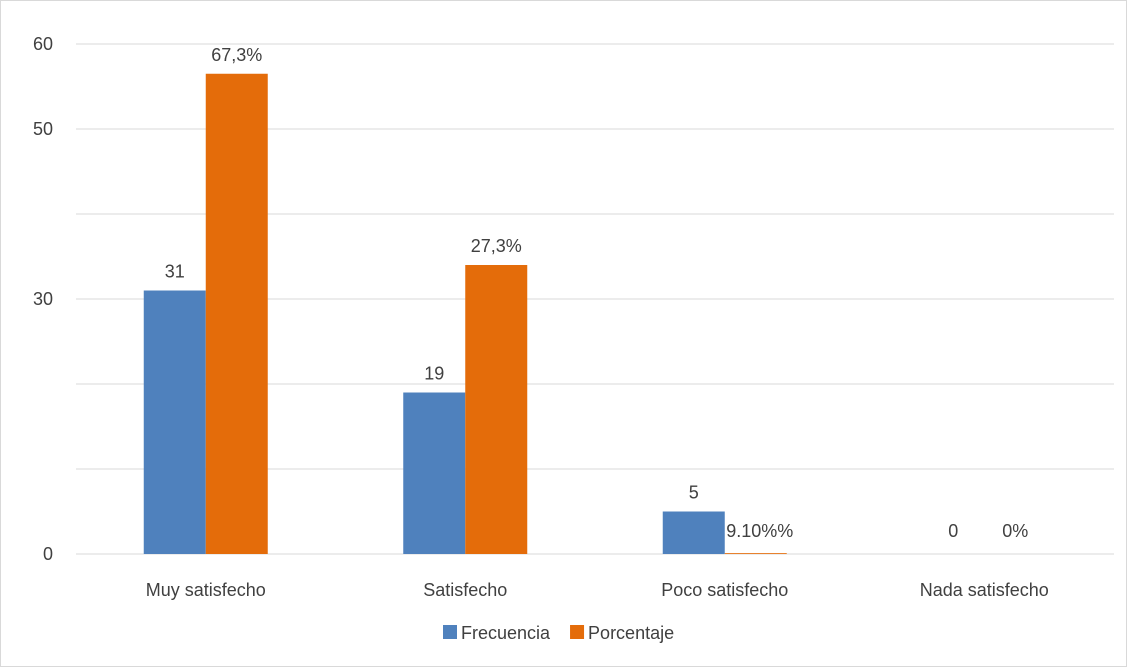 This screenshot has width=1127, height=668. I want to click on data-label: 0, so click(953, 531).